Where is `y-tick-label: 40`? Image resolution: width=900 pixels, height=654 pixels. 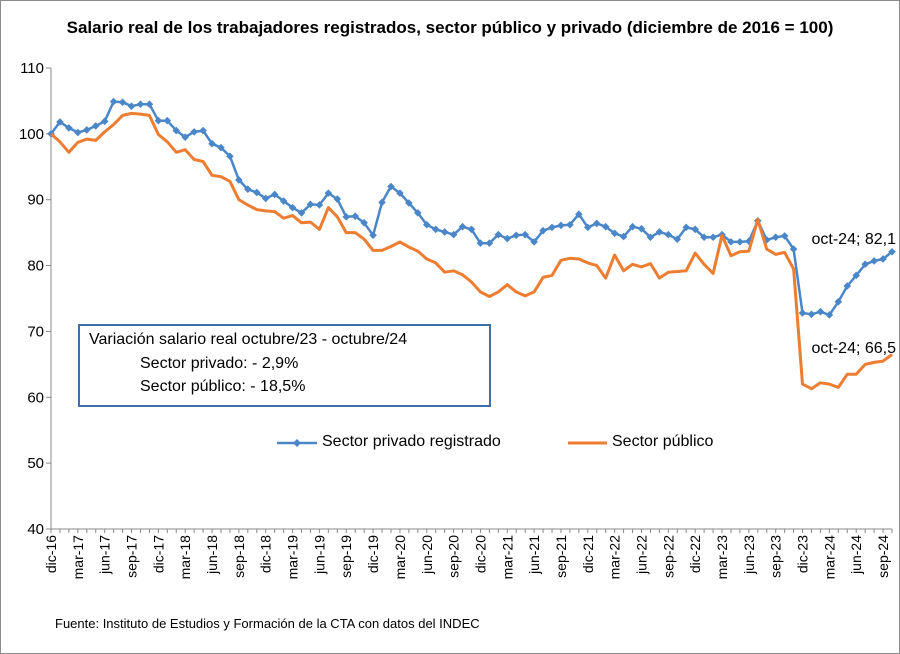 y-tick-label: 40 is located at coordinates (35, 529).